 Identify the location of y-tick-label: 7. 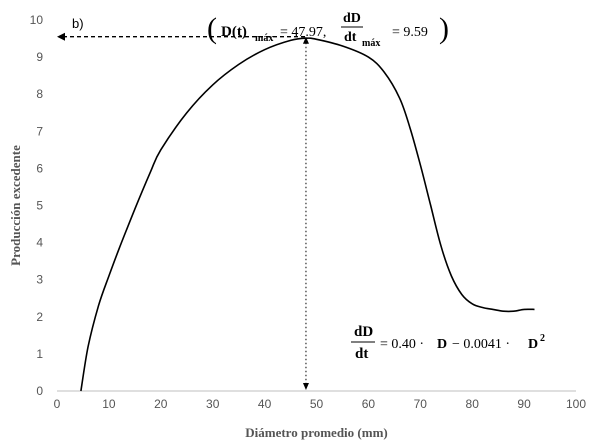
(39, 131).